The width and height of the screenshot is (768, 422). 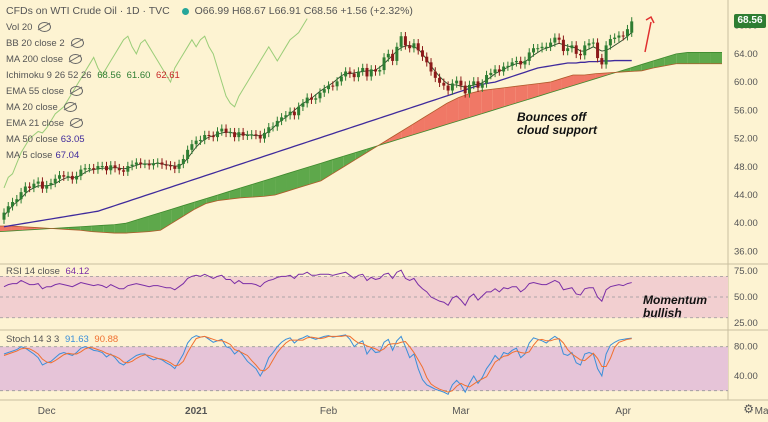 What do you see at coordinates (77, 339) in the screenshot?
I see `stoch-k-value: 91.63` at bounding box center [77, 339].